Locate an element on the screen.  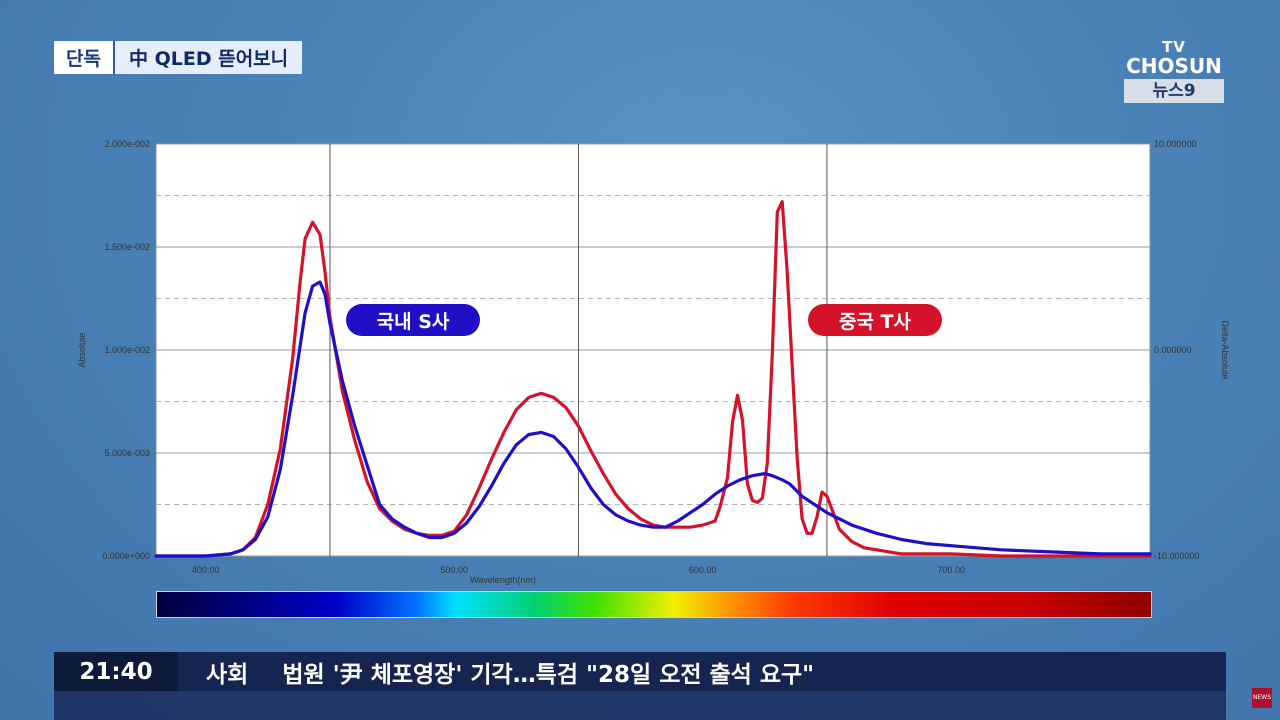
y-tick-label: 1.000e-002 is located at coordinates (127, 350).